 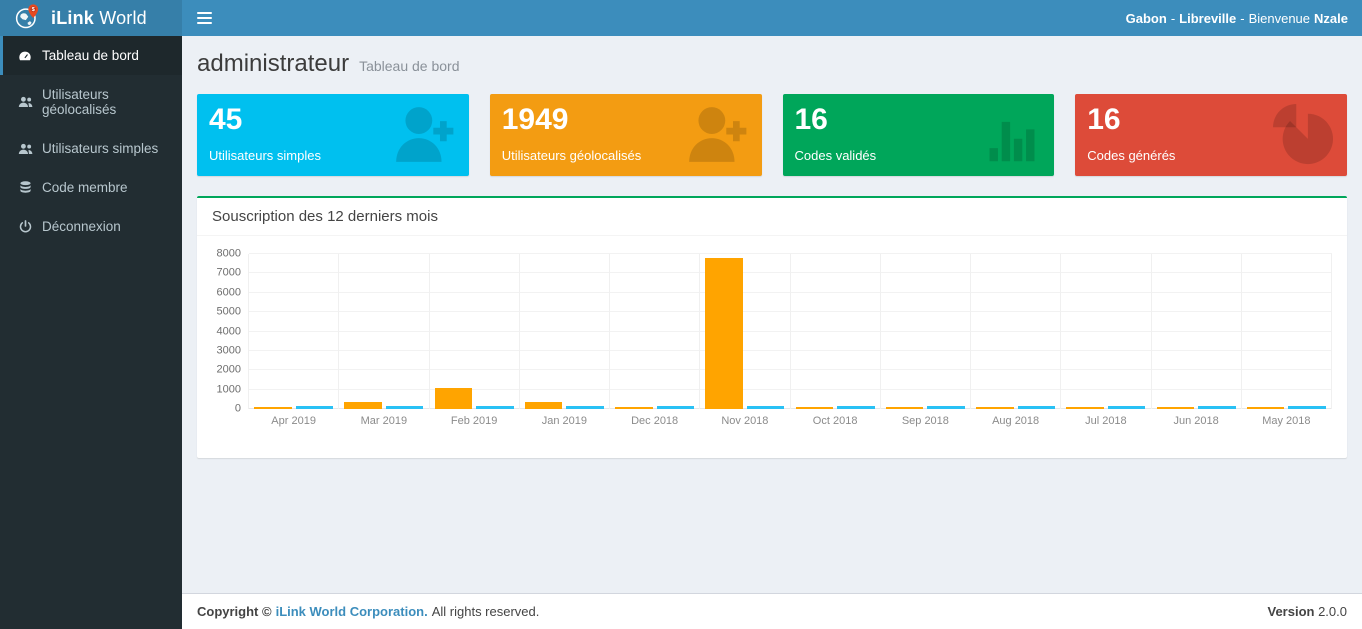 What do you see at coordinates (1016, 340) in the screenshot?
I see `bar-group: Aug 2018` at bounding box center [1016, 340].